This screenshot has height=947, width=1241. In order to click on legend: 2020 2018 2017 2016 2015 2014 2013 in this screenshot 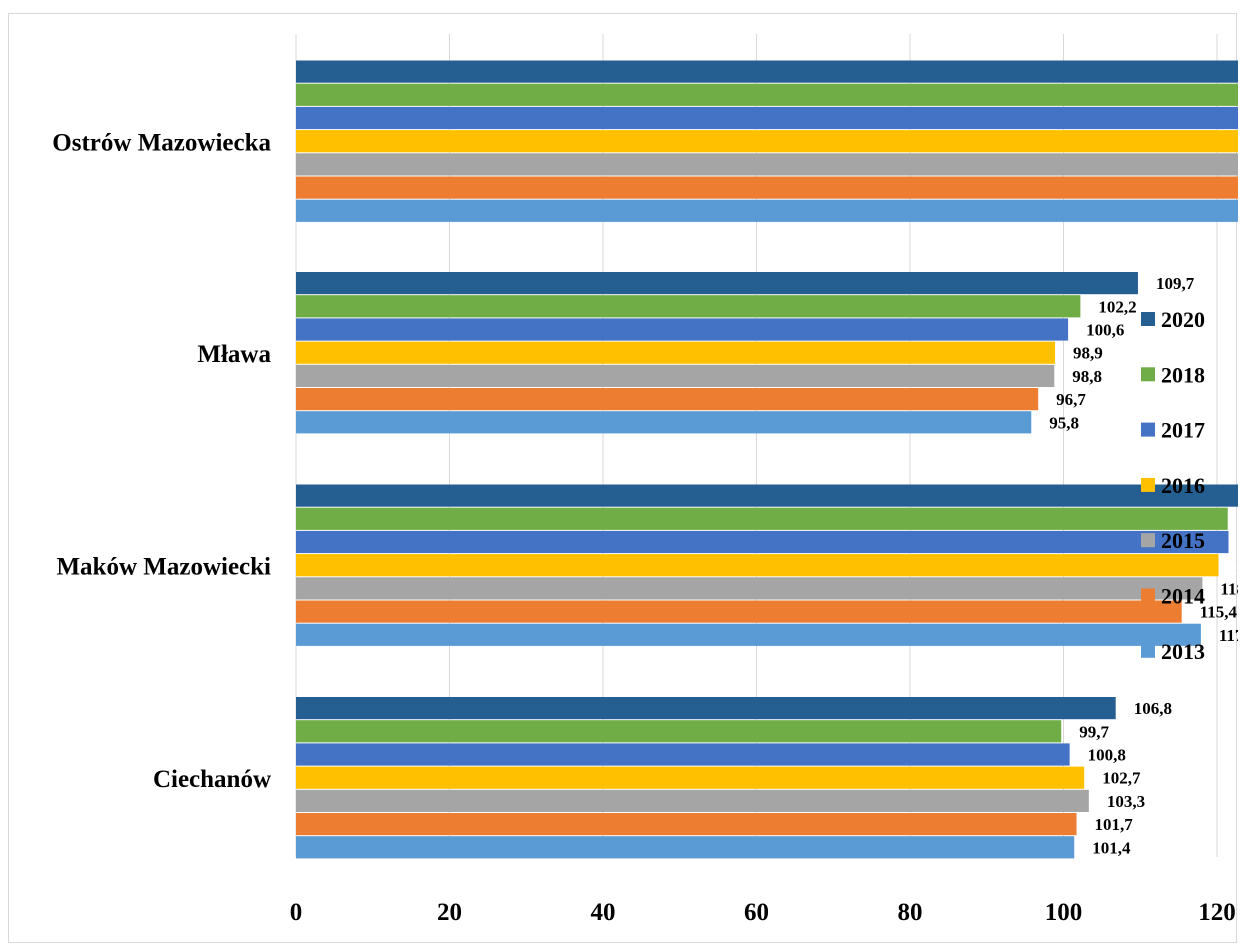, I will do `click(1173, 485)`.